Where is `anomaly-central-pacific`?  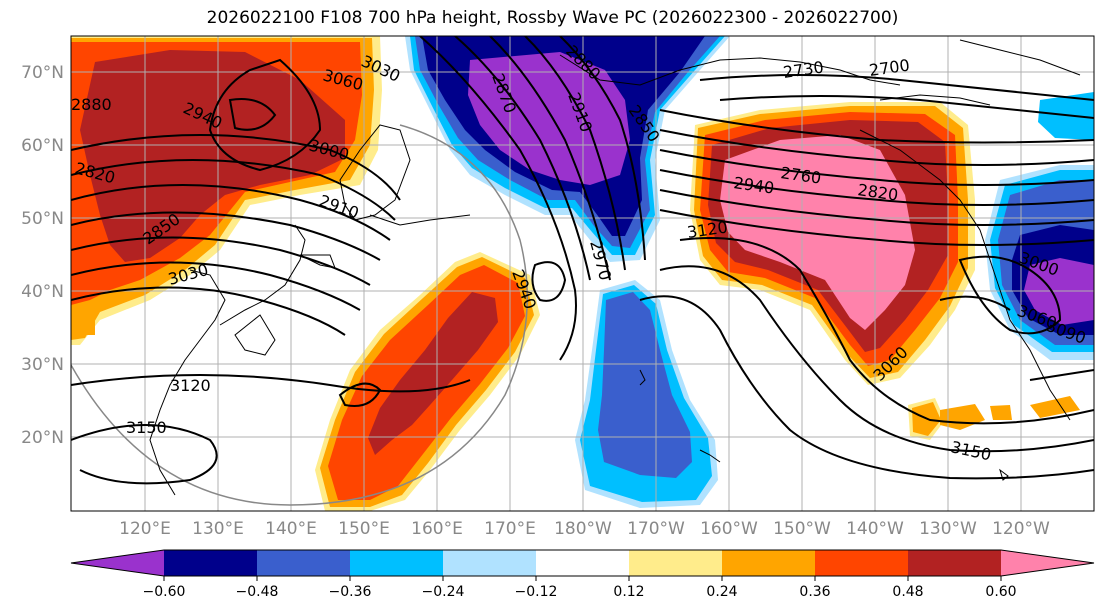 anomaly-central-pacific is located at coordinates (646, 394).